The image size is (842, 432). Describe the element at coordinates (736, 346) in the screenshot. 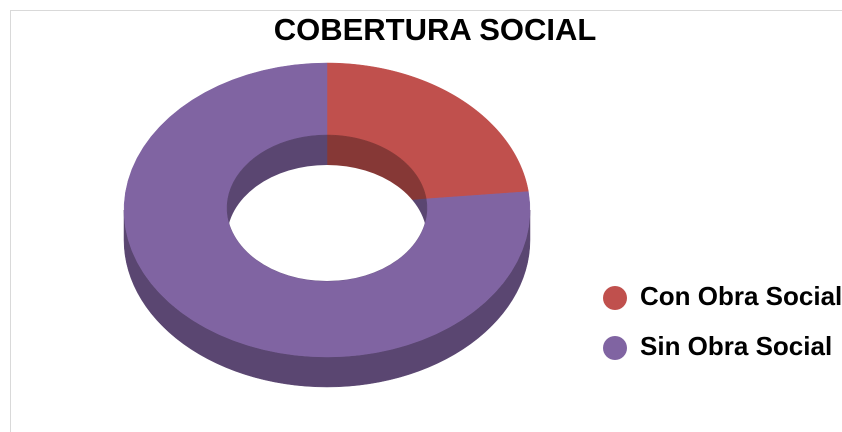

I see `legend-label: Sin Obra Social` at that location.